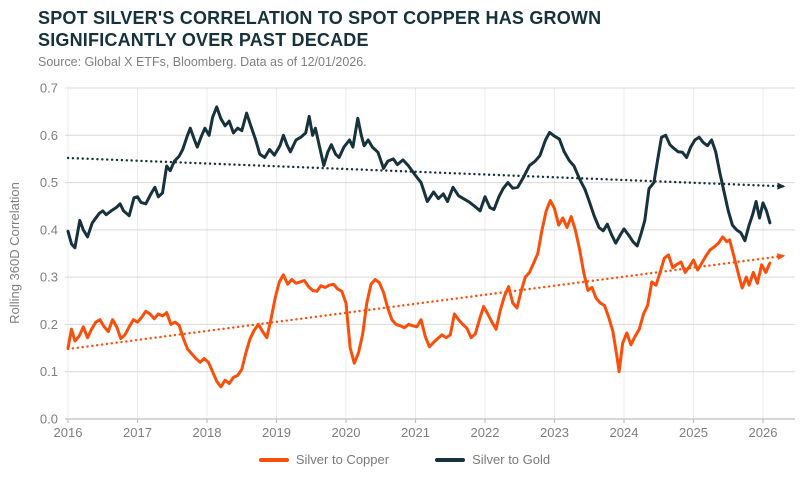  I want to click on y-axis-tick-label: 0.5, so click(49, 182).